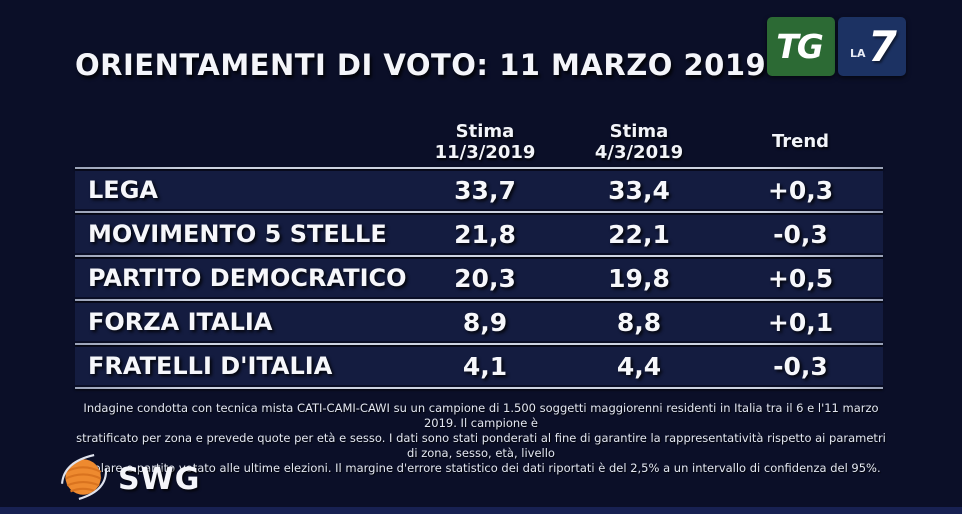 This screenshot has width=962, height=514. Describe the element at coordinates (481, 510) in the screenshot. I see `bottom-edge-strip` at that location.